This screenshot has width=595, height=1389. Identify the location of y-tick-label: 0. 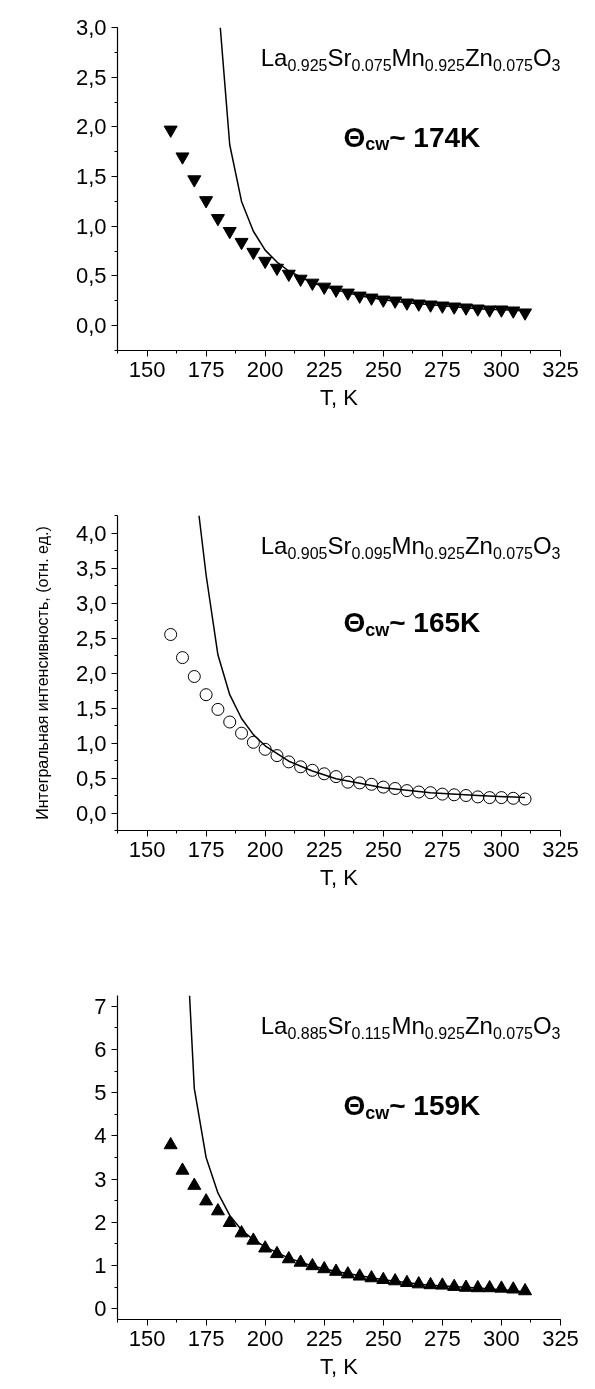
(100, 1309).